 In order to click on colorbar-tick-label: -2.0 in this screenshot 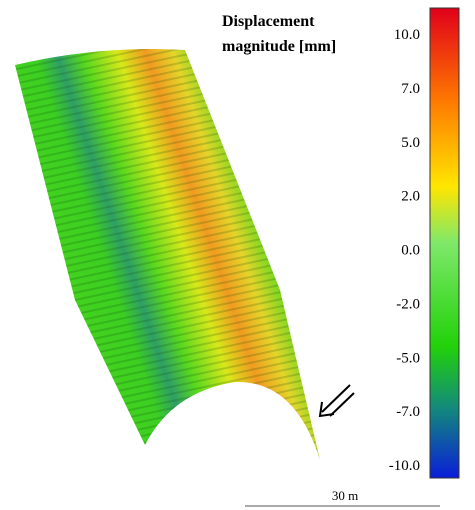, I will do `click(408, 304)`.